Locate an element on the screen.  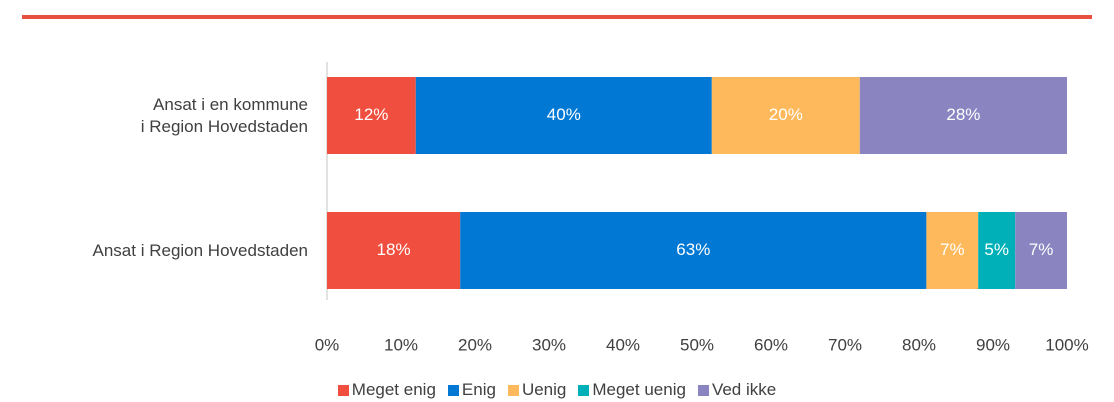
data-label: 12% is located at coordinates (371, 114).